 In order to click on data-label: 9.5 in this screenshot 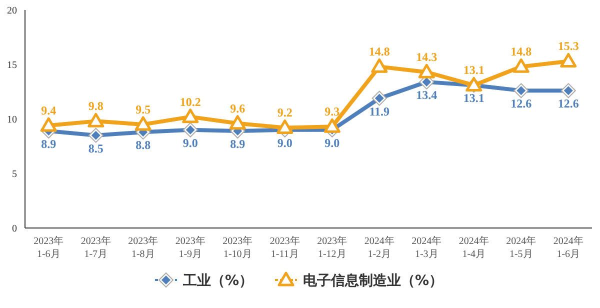, I will do `click(143, 109)`.